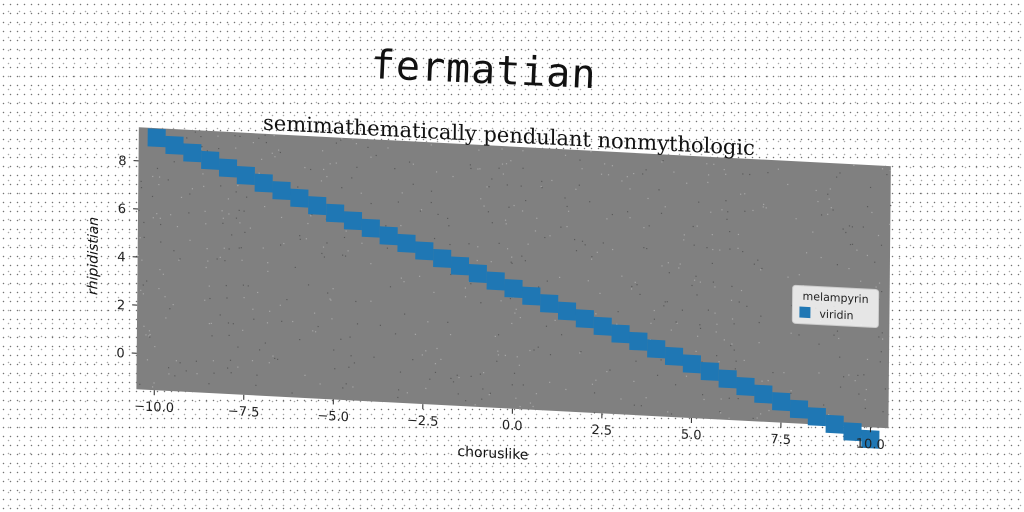  I want to click on x-axis-label: choruslike, so click(492, 454).